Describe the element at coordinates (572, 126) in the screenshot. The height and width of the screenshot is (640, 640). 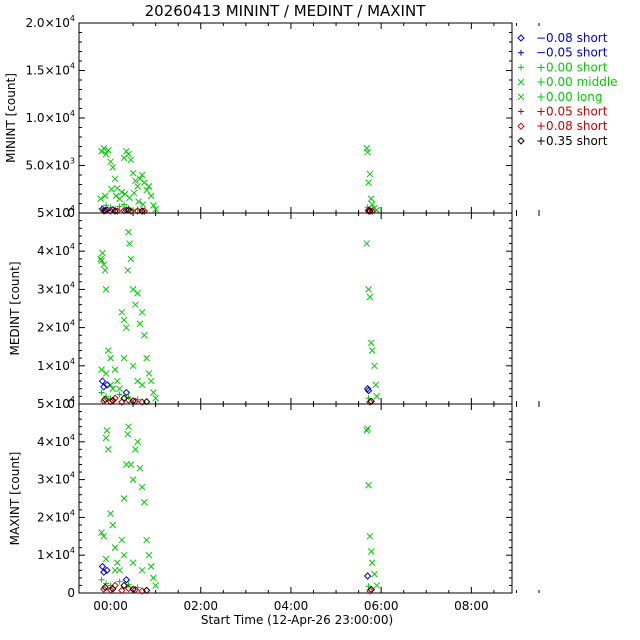
I see `legend-label: +0.08 short` at that location.